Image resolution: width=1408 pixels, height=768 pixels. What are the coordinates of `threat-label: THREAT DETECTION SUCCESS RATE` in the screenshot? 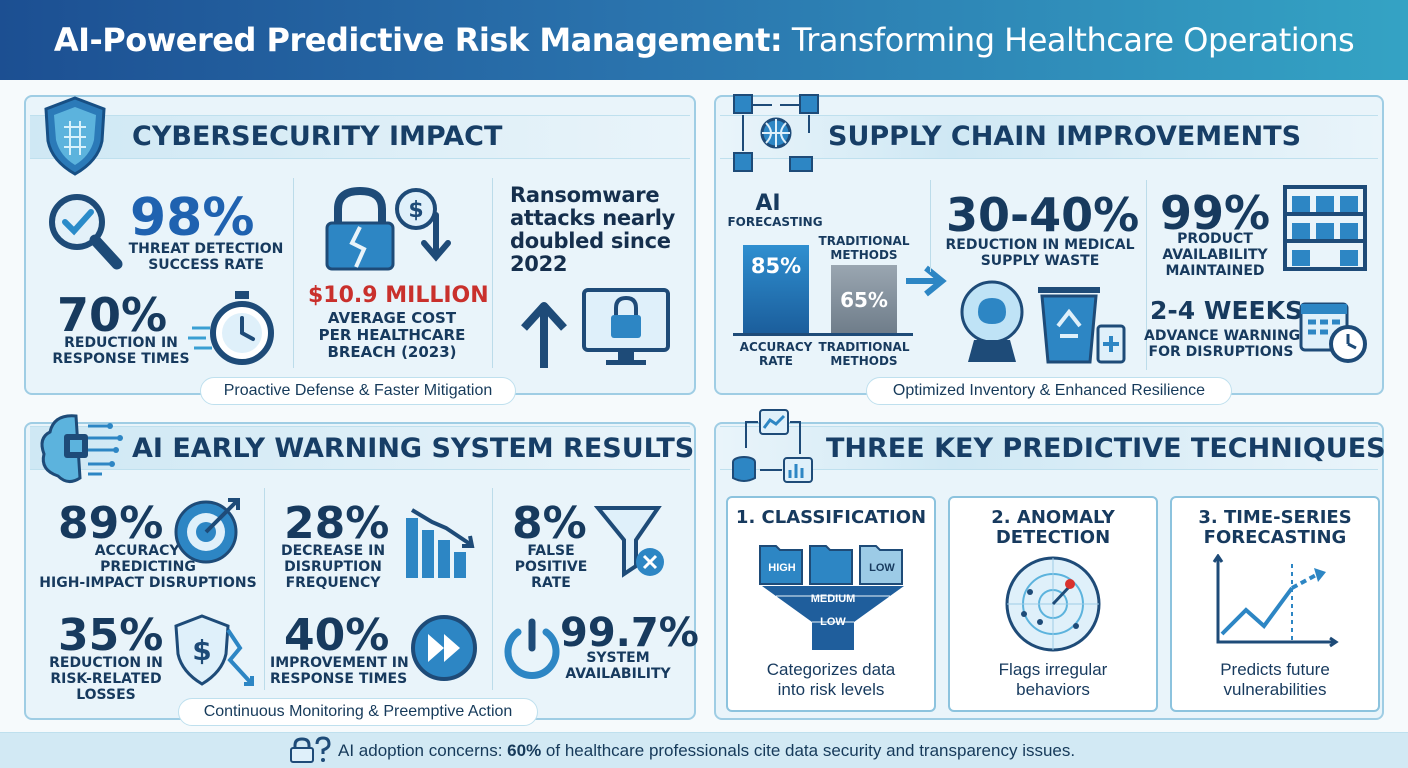 It's located at (206, 257).